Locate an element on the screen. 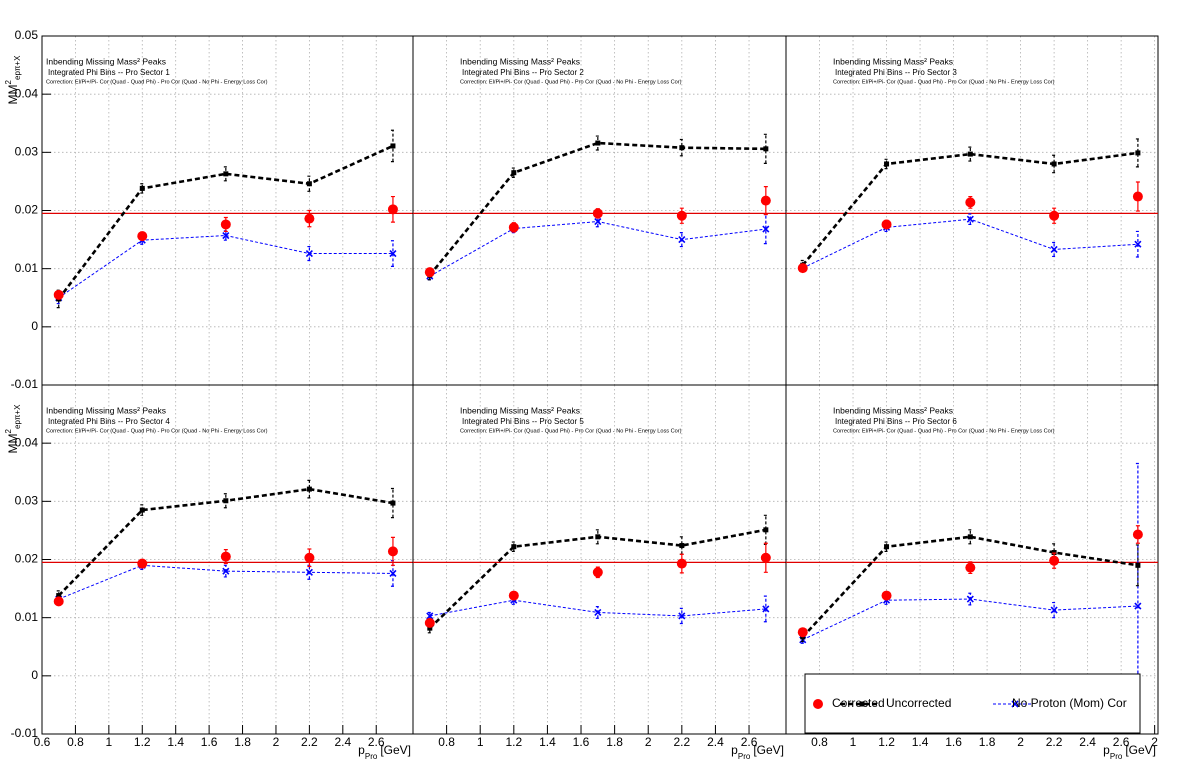 This screenshot has width=1196, height=772. y-tick-label: 0.05 is located at coordinates (27, 35).